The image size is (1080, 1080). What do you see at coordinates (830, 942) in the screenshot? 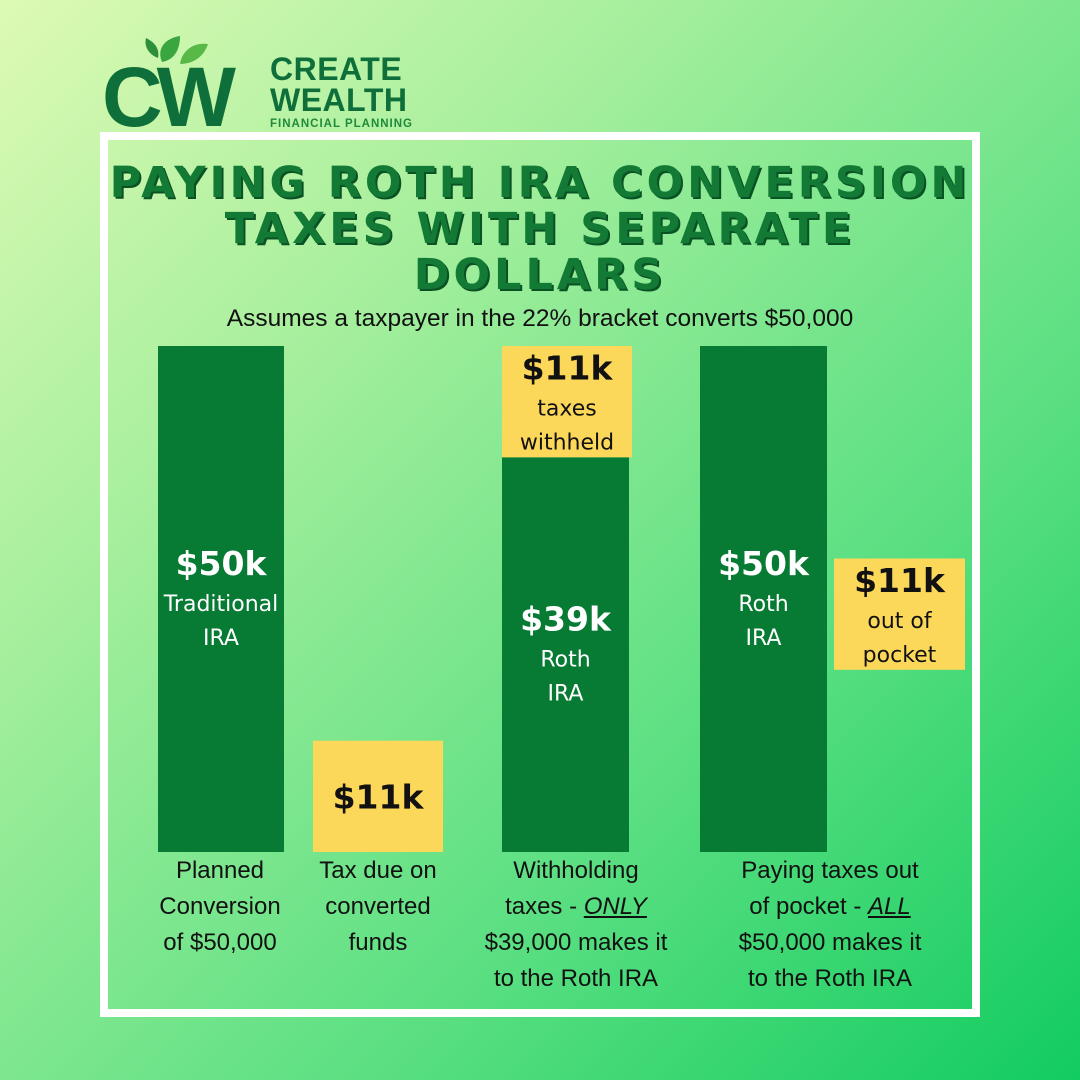
I see `caption-line: $50,000 makes it` at bounding box center [830, 942].